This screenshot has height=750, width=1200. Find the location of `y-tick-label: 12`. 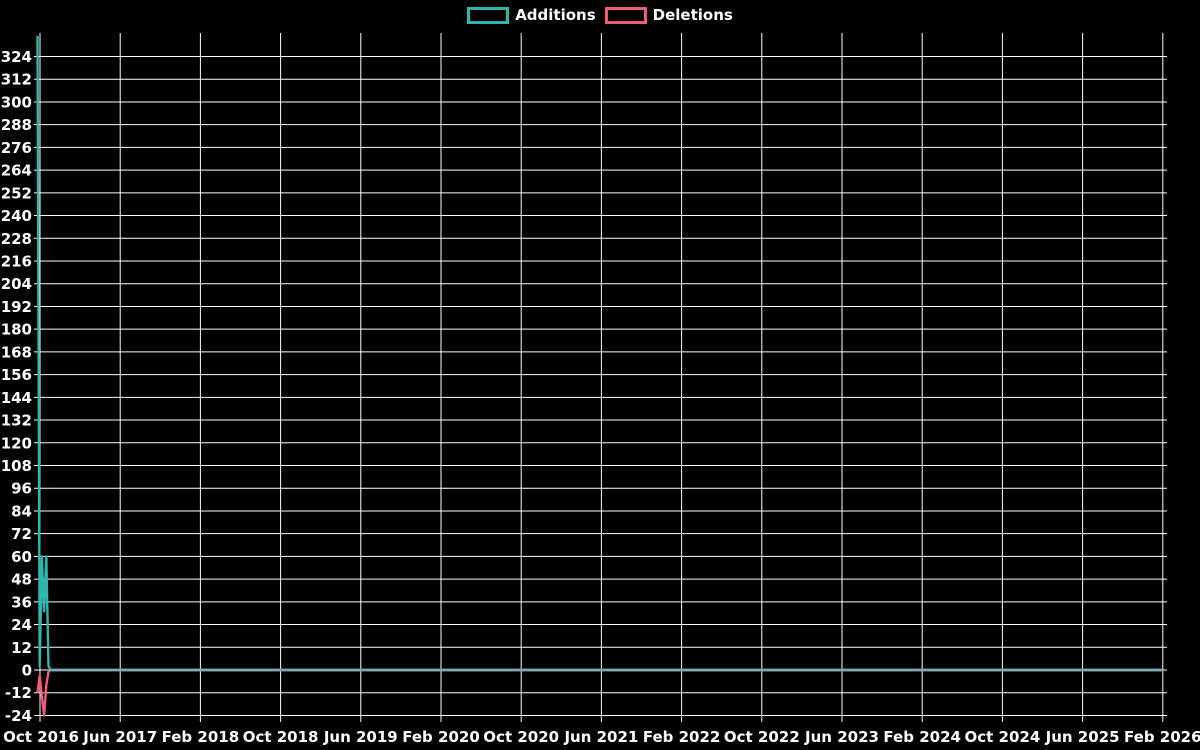

y-tick-label: 12 is located at coordinates (21, 648).